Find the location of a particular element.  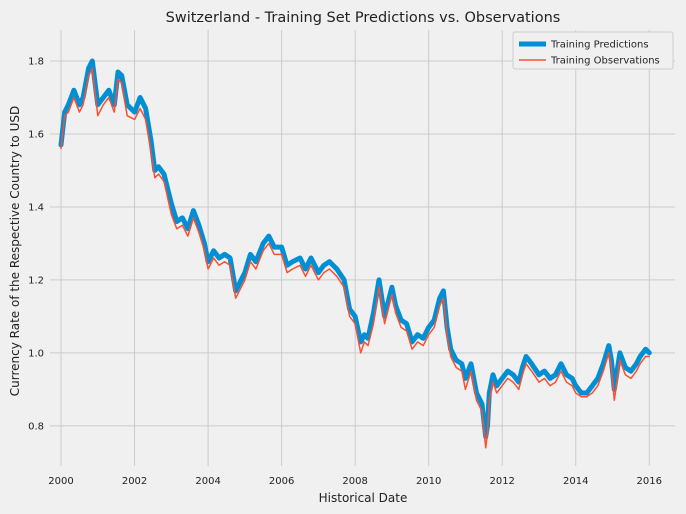

y-tick-label: 1.2 is located at coordinates (36, 280).